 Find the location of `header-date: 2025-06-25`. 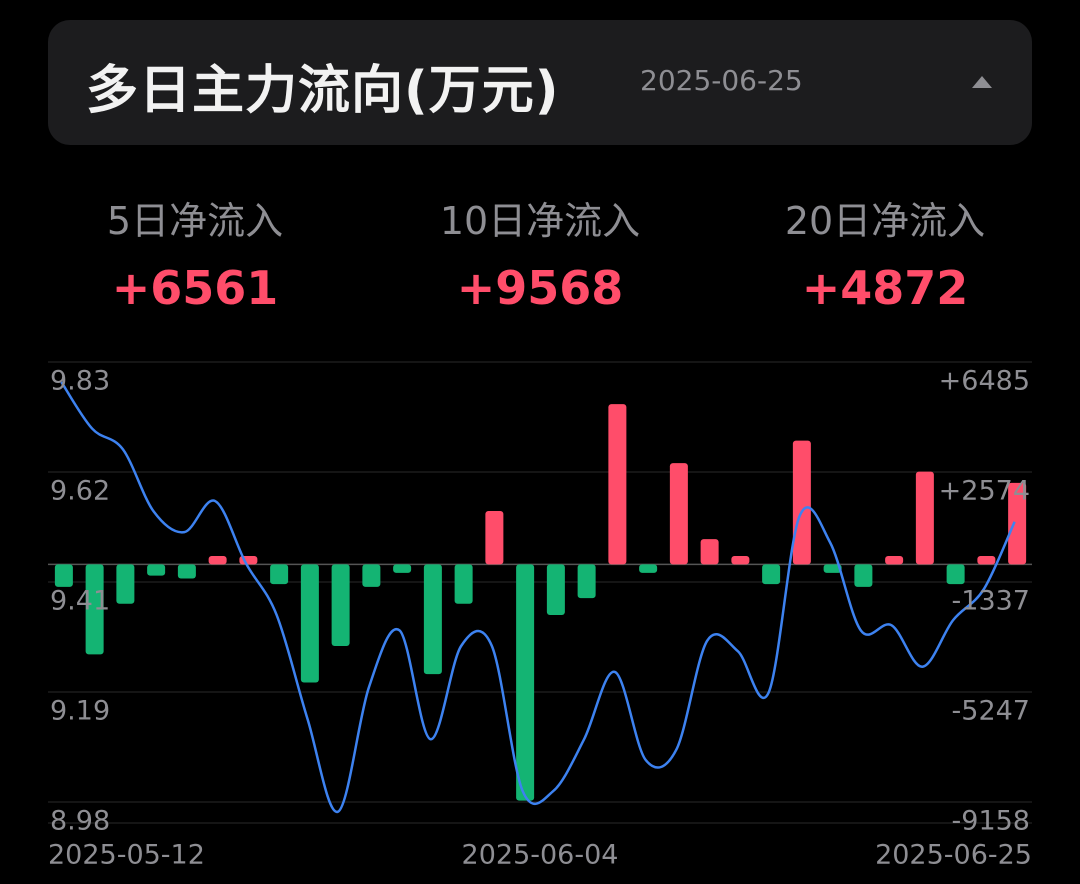

header-date: 2025-06-25 is located at coordinates (721, 80).